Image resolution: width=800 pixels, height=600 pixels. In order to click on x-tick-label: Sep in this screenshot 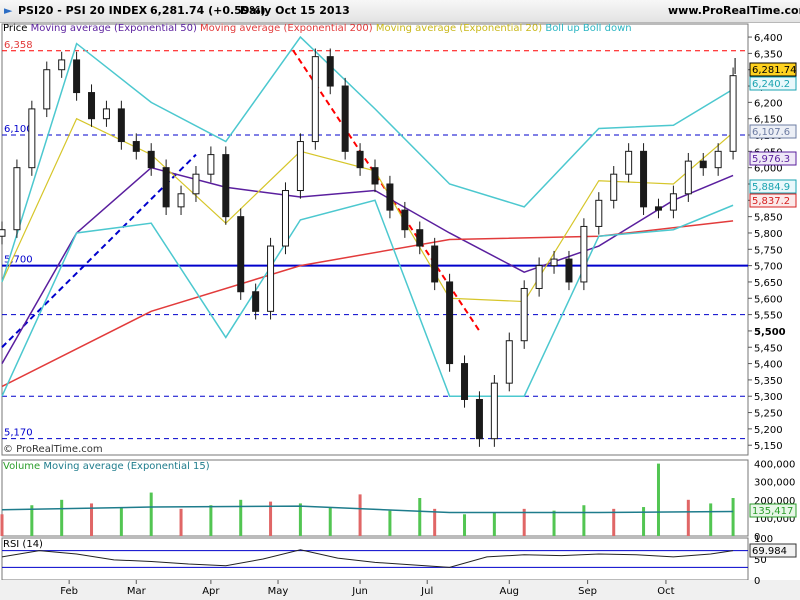, I will do `click(587, 591)`.